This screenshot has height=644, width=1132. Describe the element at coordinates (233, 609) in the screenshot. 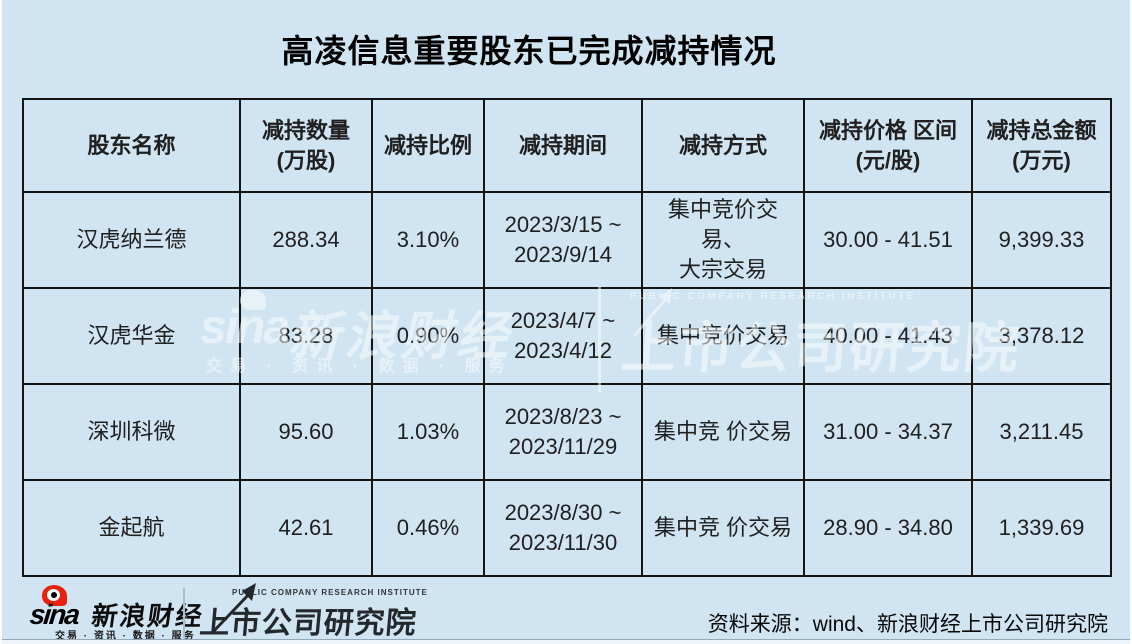

I see `arrow-icon` at that location.